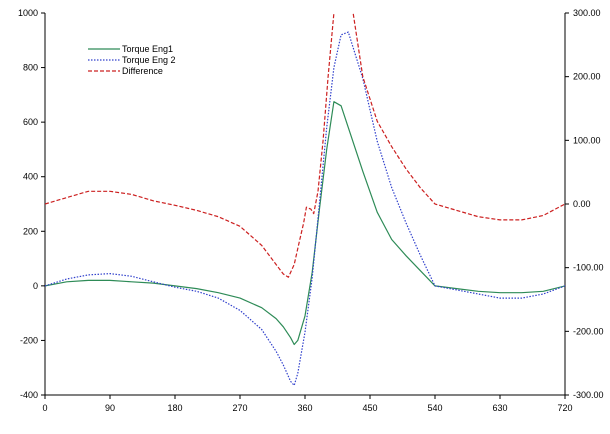 Image resolution: width=610 pixels, height=434 pixels. I want to click on x-tick-label: 270, so click(239, 408).